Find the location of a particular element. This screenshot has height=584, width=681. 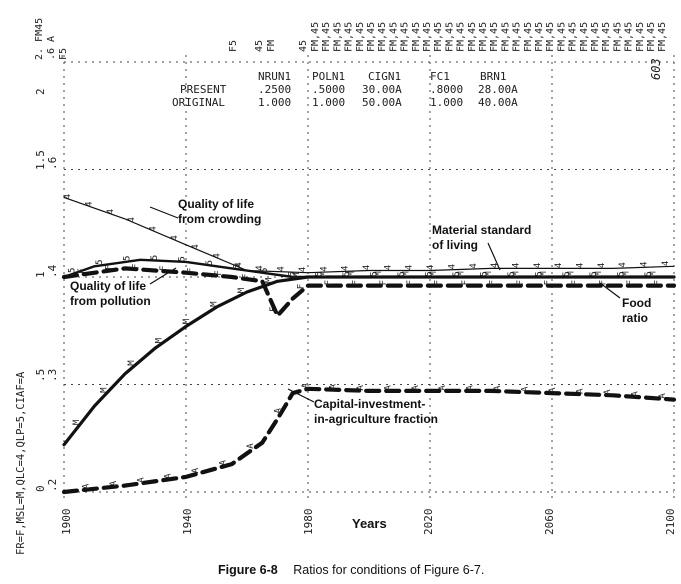

leader-ciaf is located at coordinates (301, 395).